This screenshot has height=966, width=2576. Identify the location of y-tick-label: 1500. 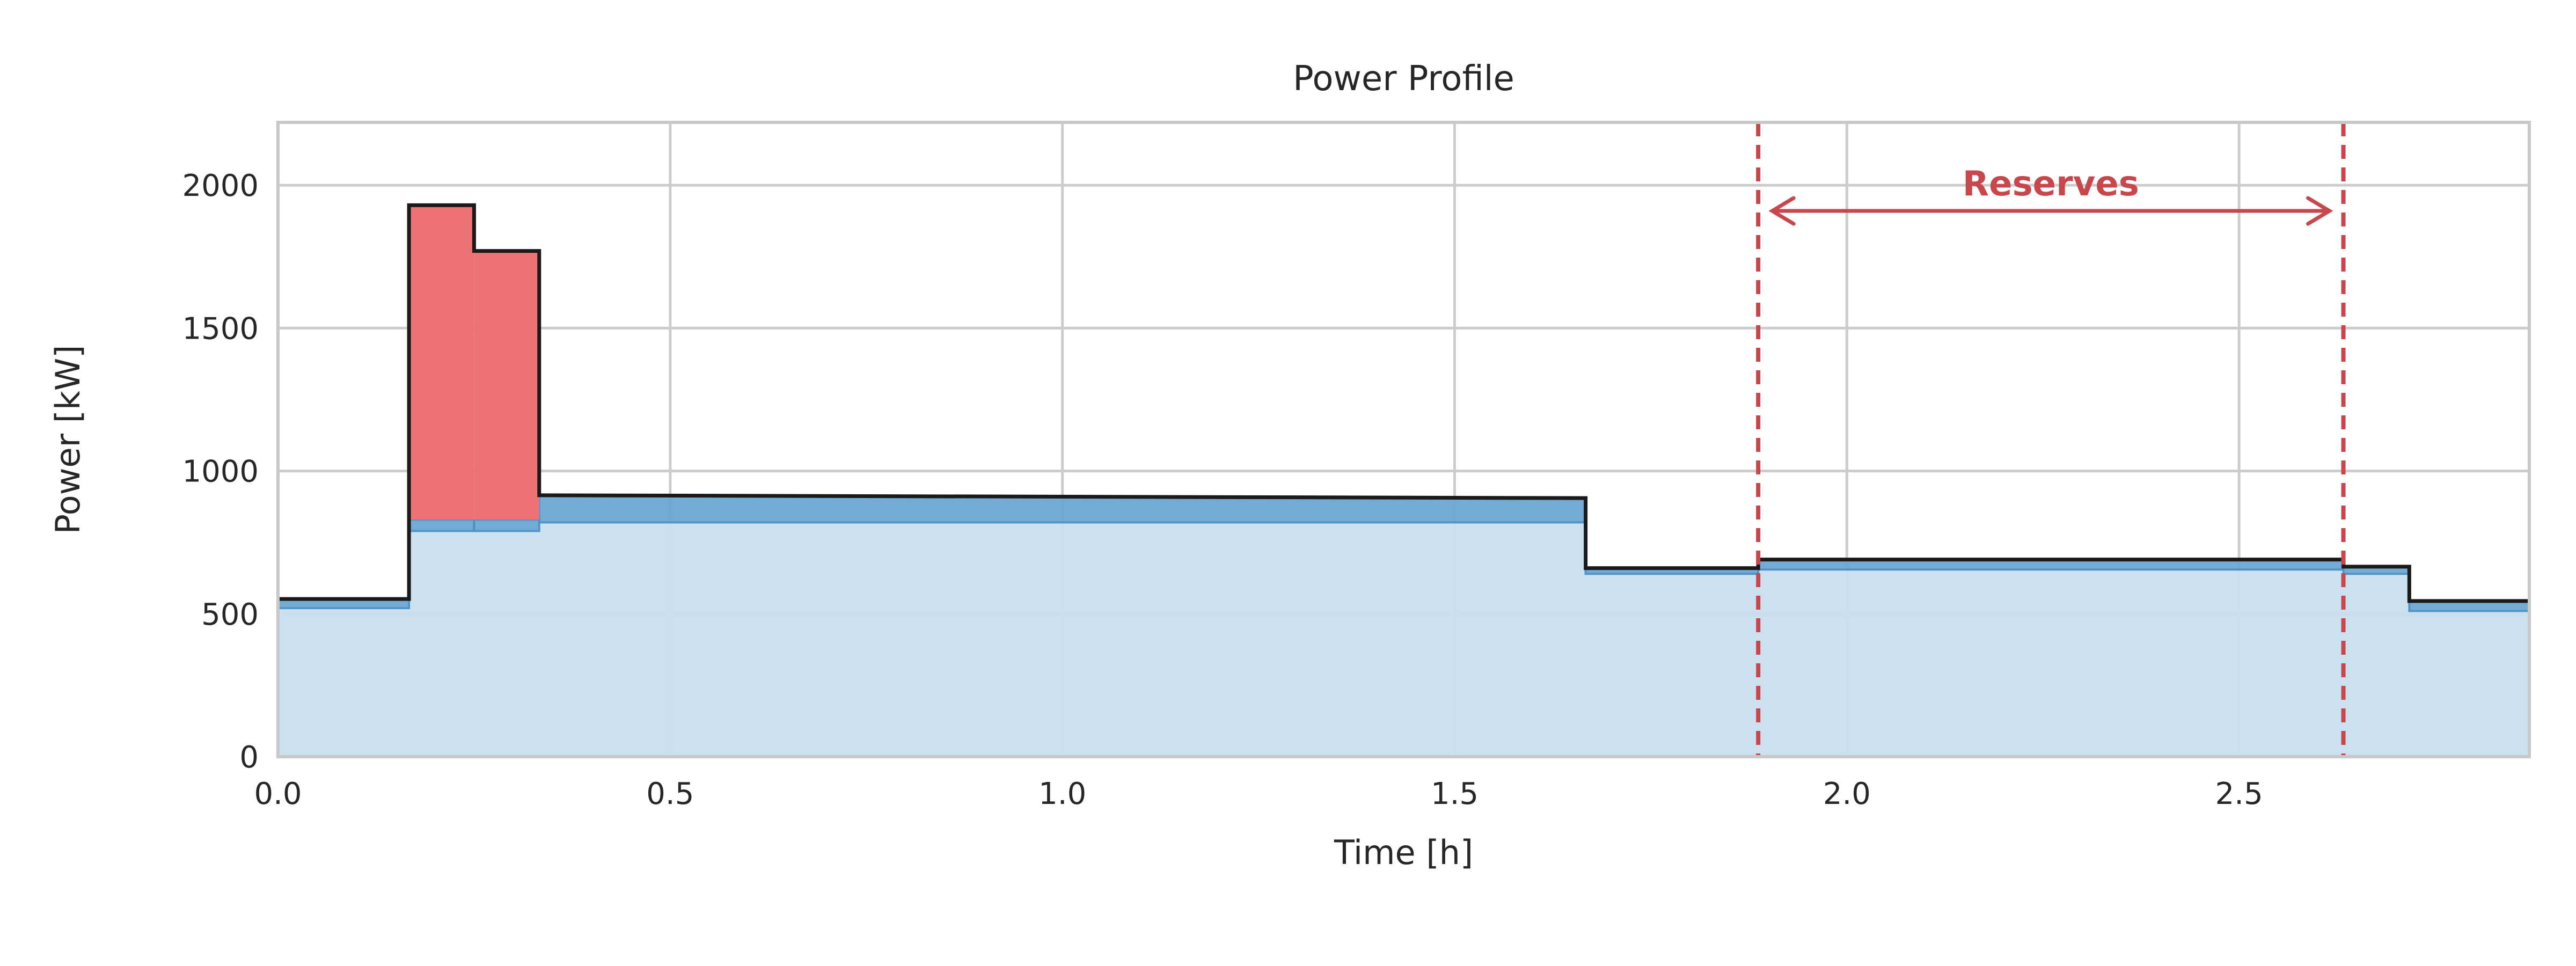
(220, 328).